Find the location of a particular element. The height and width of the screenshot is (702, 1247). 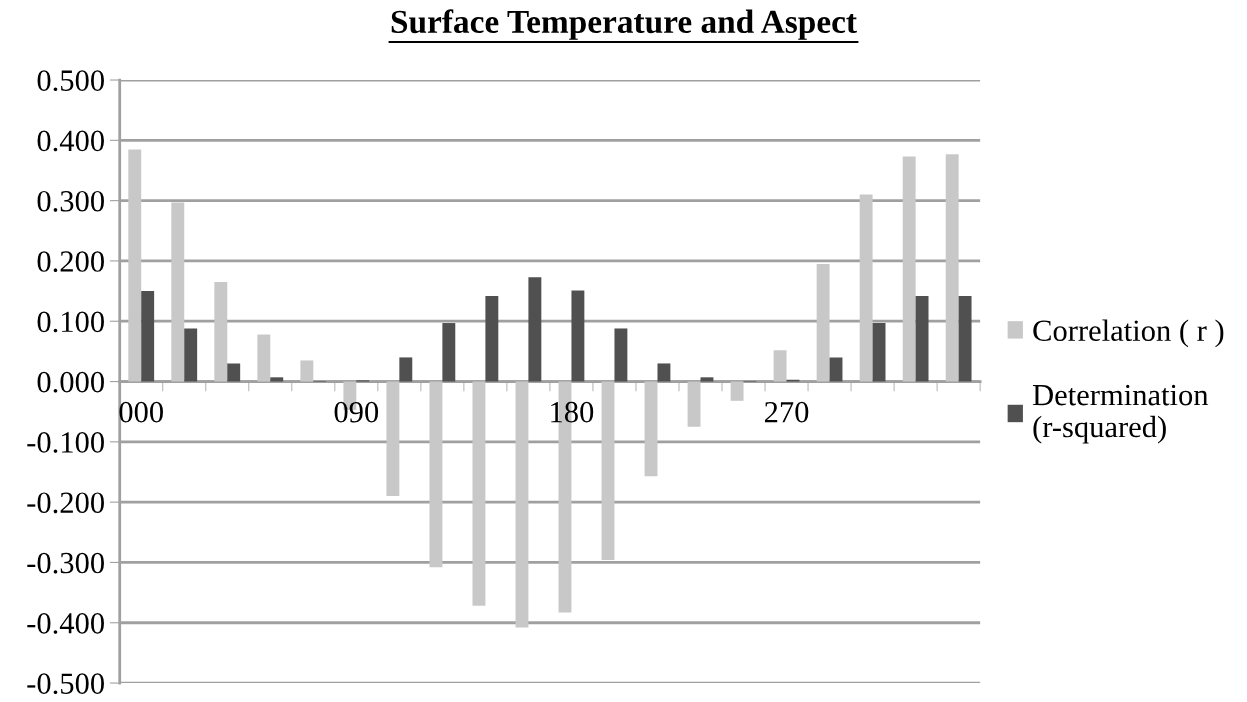

y-tick-label: 0.300 is located at coordinates (70, 201).